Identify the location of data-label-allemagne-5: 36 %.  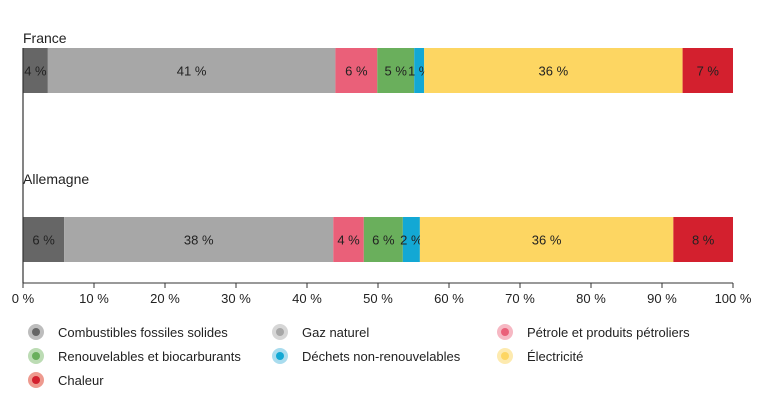
(547, 240).